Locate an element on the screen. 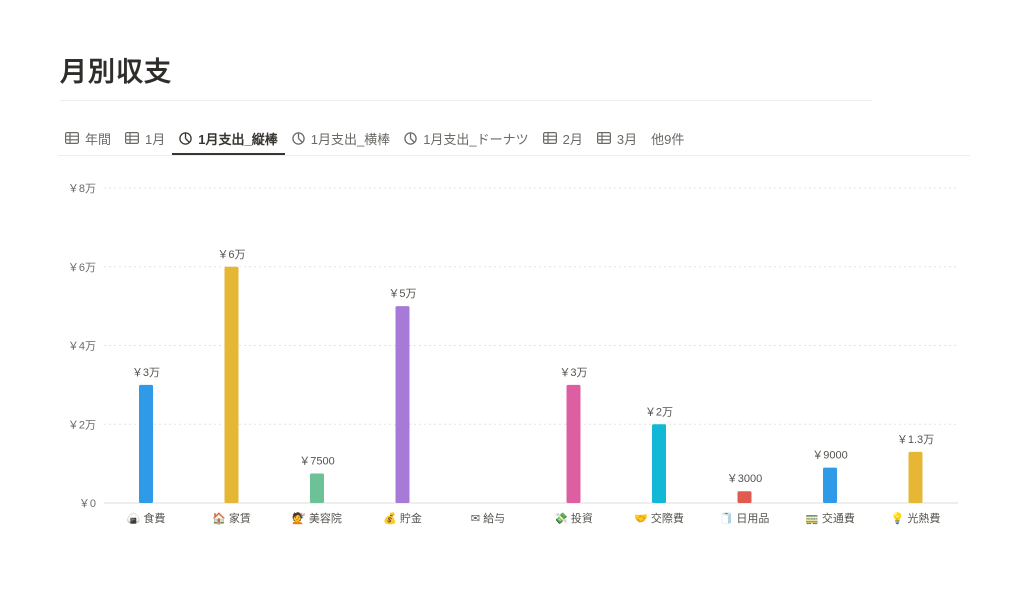 Image resolution: width=1024 pixels, height=601 pixels. tab-january-expense-donut: 1月支出_ドーナツ is located at coordinates (466, 138).